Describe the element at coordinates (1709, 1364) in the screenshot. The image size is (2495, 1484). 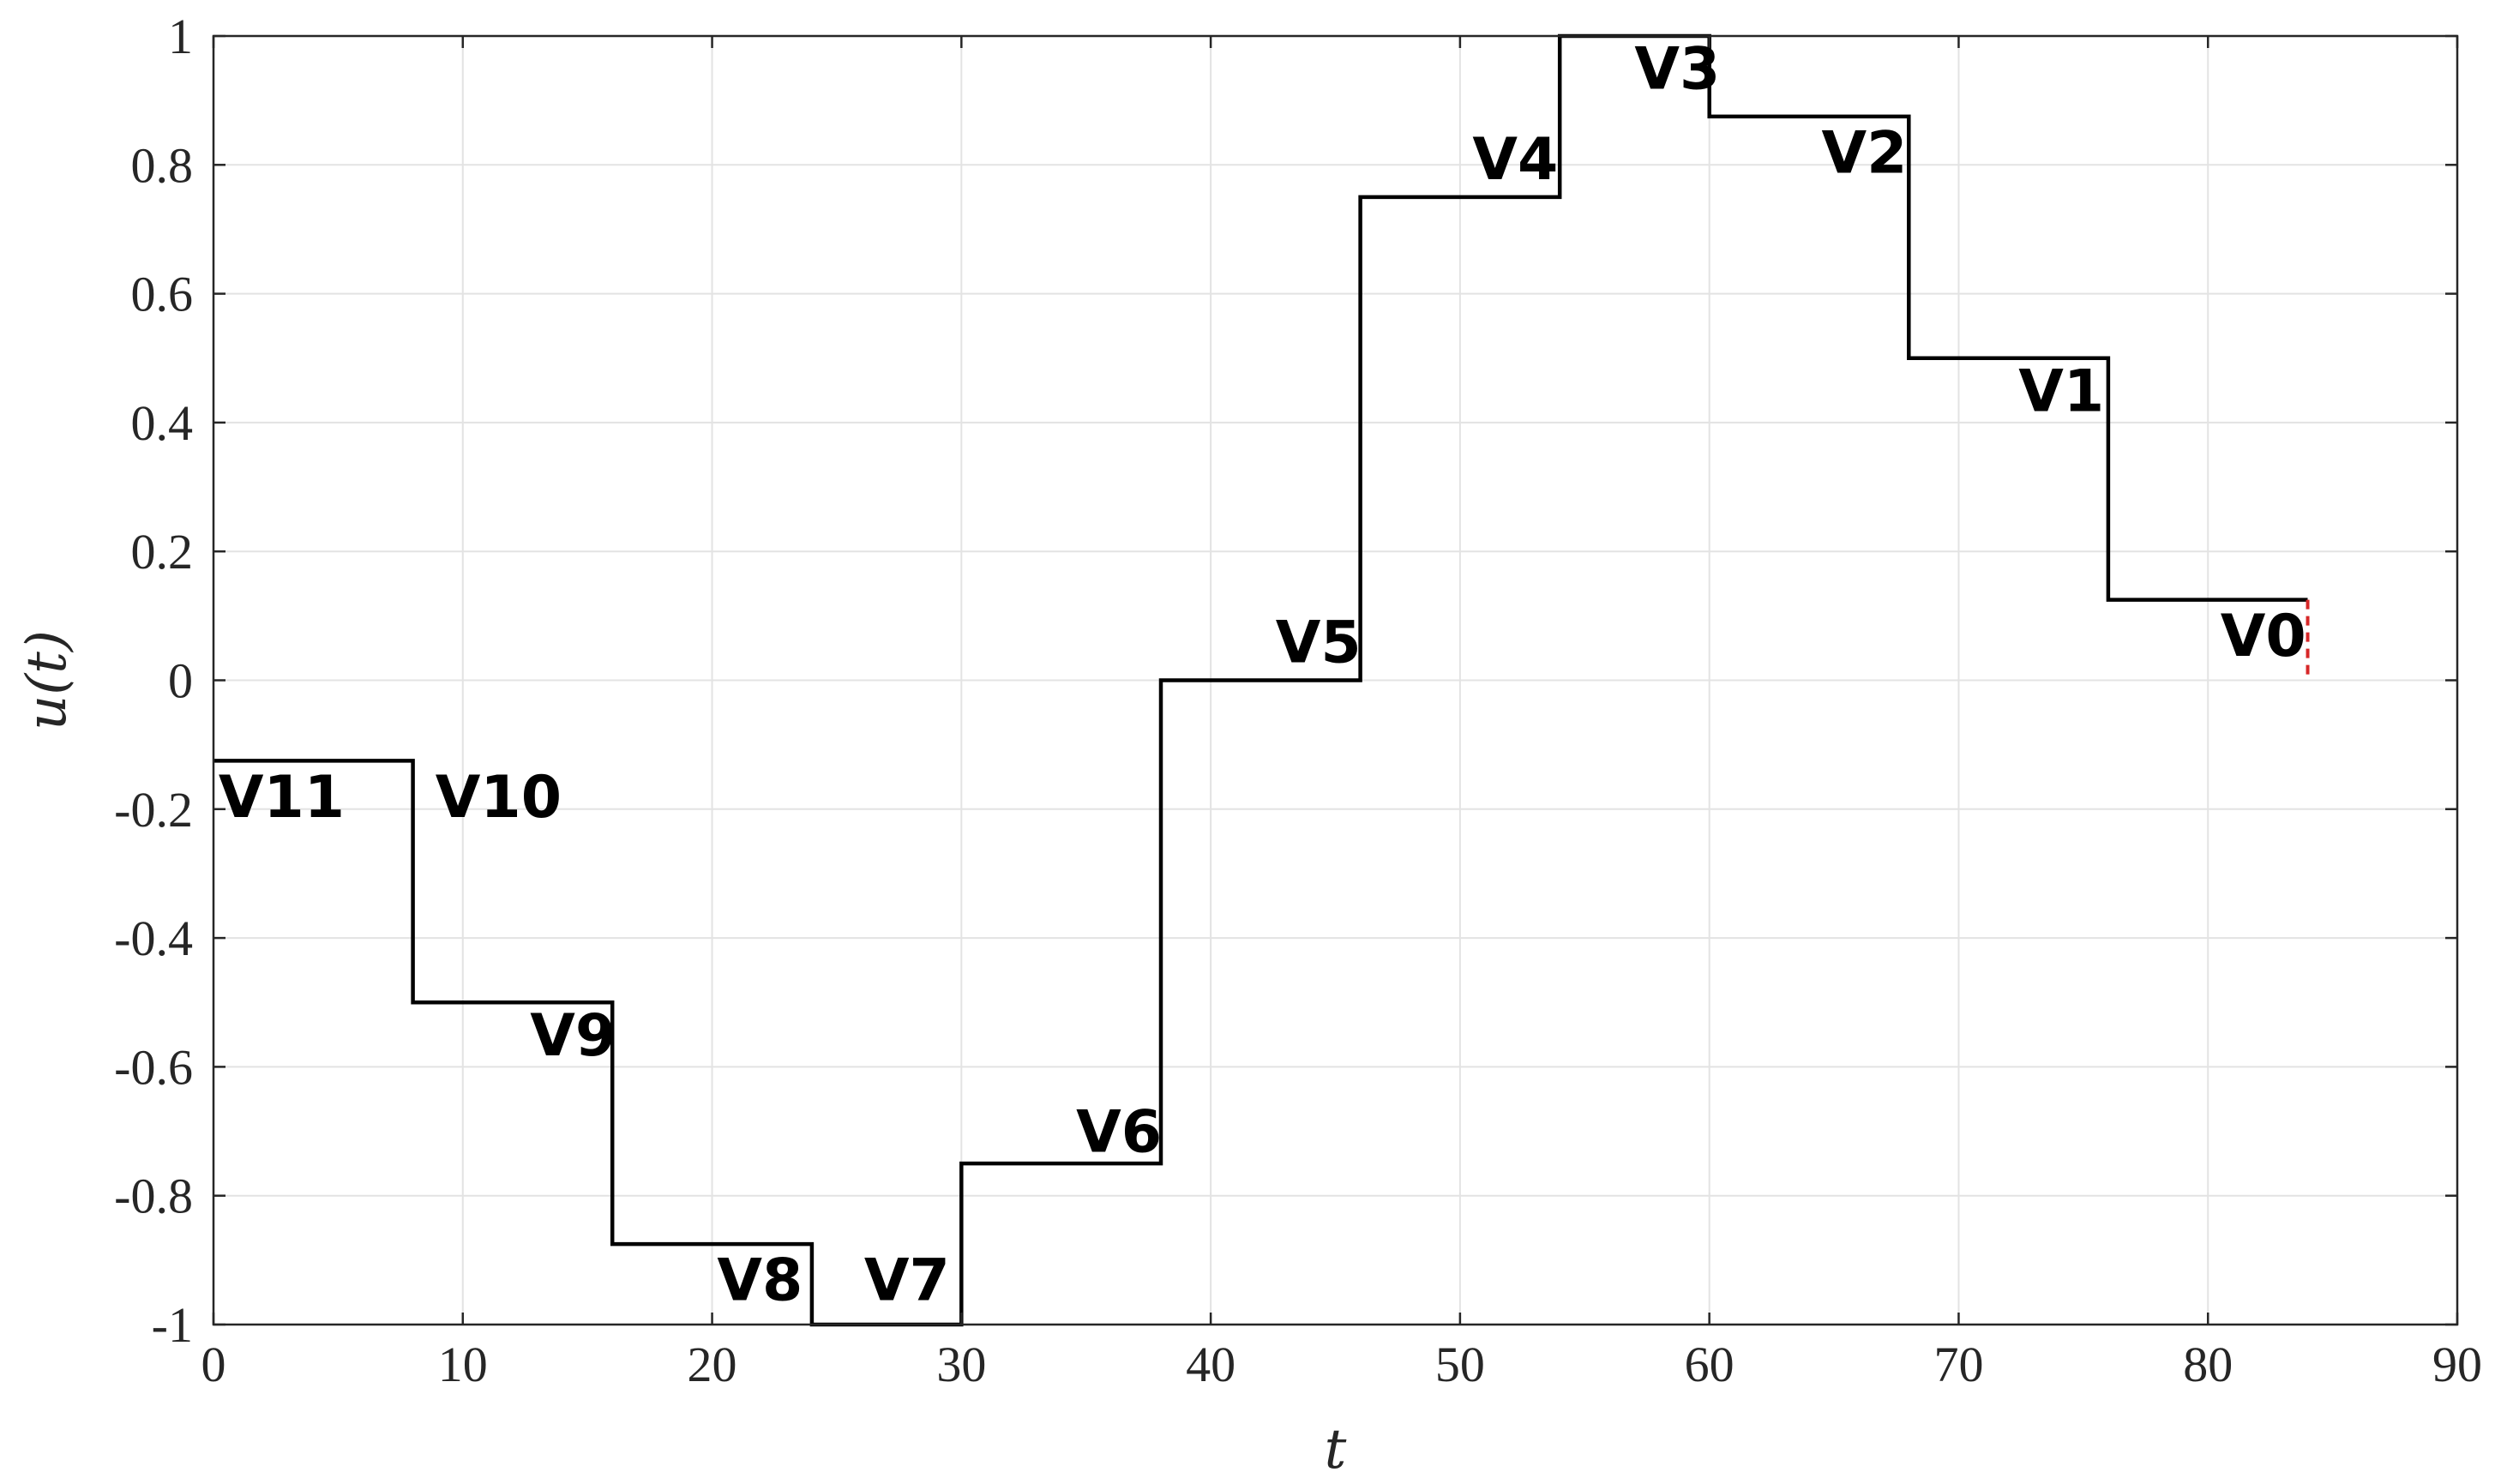
I see `x-tick-label: 60` at that location.